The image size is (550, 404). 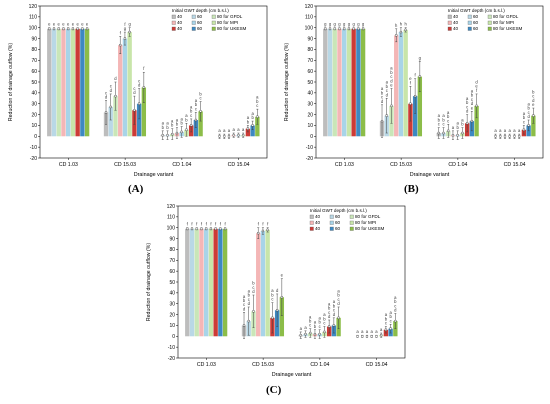 I want to click on y-tick-label: 80, so click(x=172, y=250).